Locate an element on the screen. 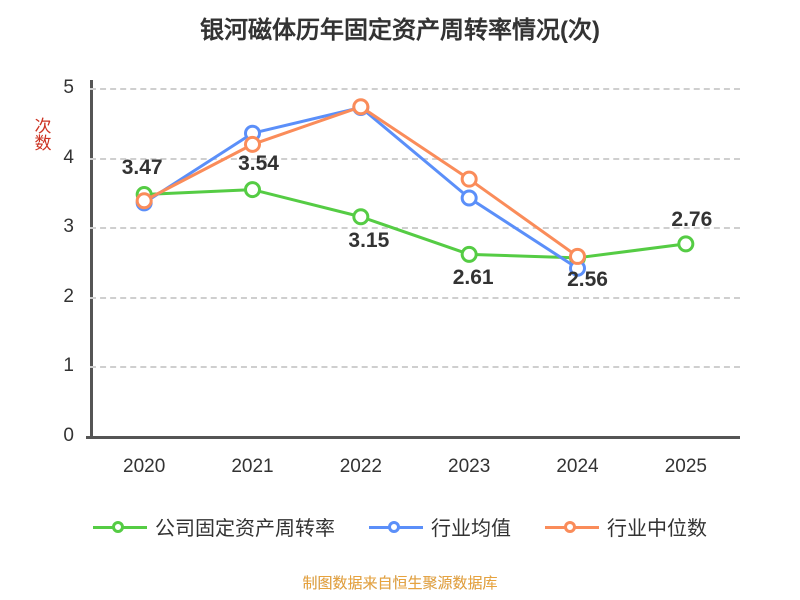 Image resolution: width=800 pixels, height=600 pixels. legend-label: 行业中位数 is located at coordinates (657, 529).